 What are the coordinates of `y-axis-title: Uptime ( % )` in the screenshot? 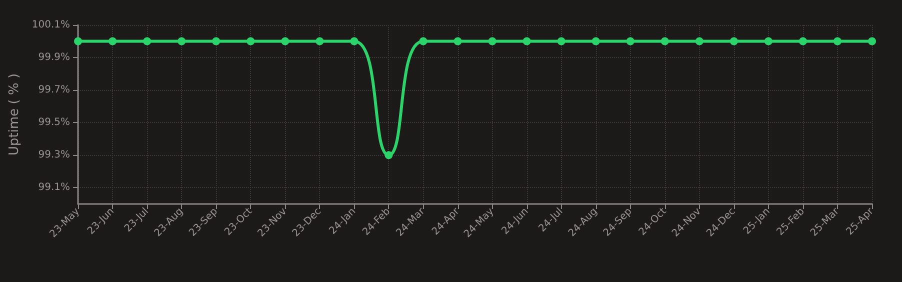 It's located at (14, 114).